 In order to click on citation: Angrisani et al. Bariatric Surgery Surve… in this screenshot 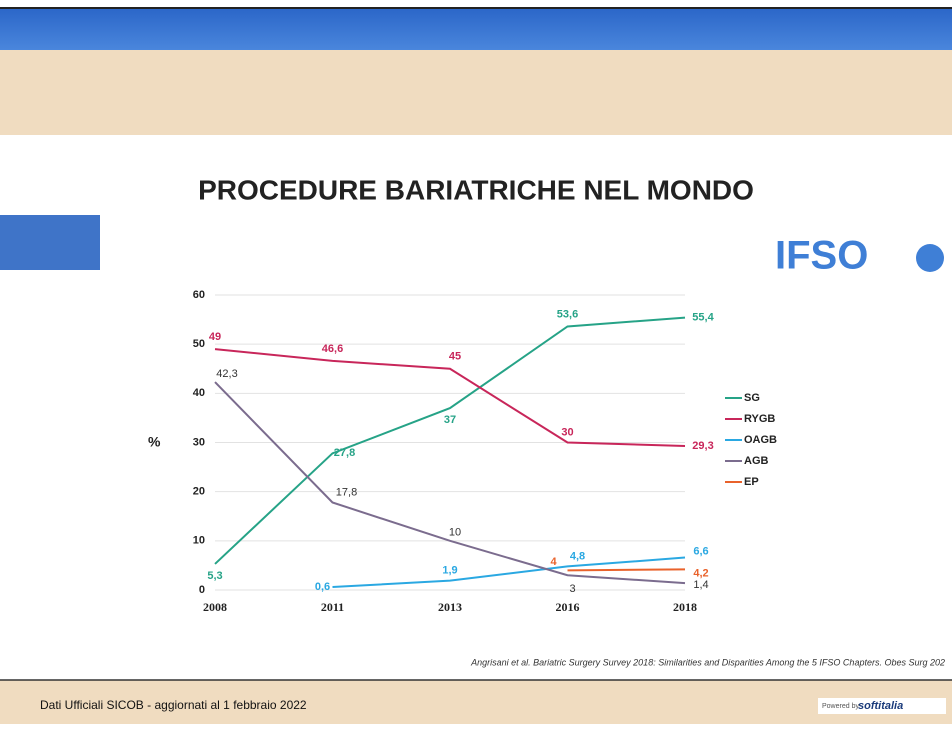, I will do `click(707, 662)`.